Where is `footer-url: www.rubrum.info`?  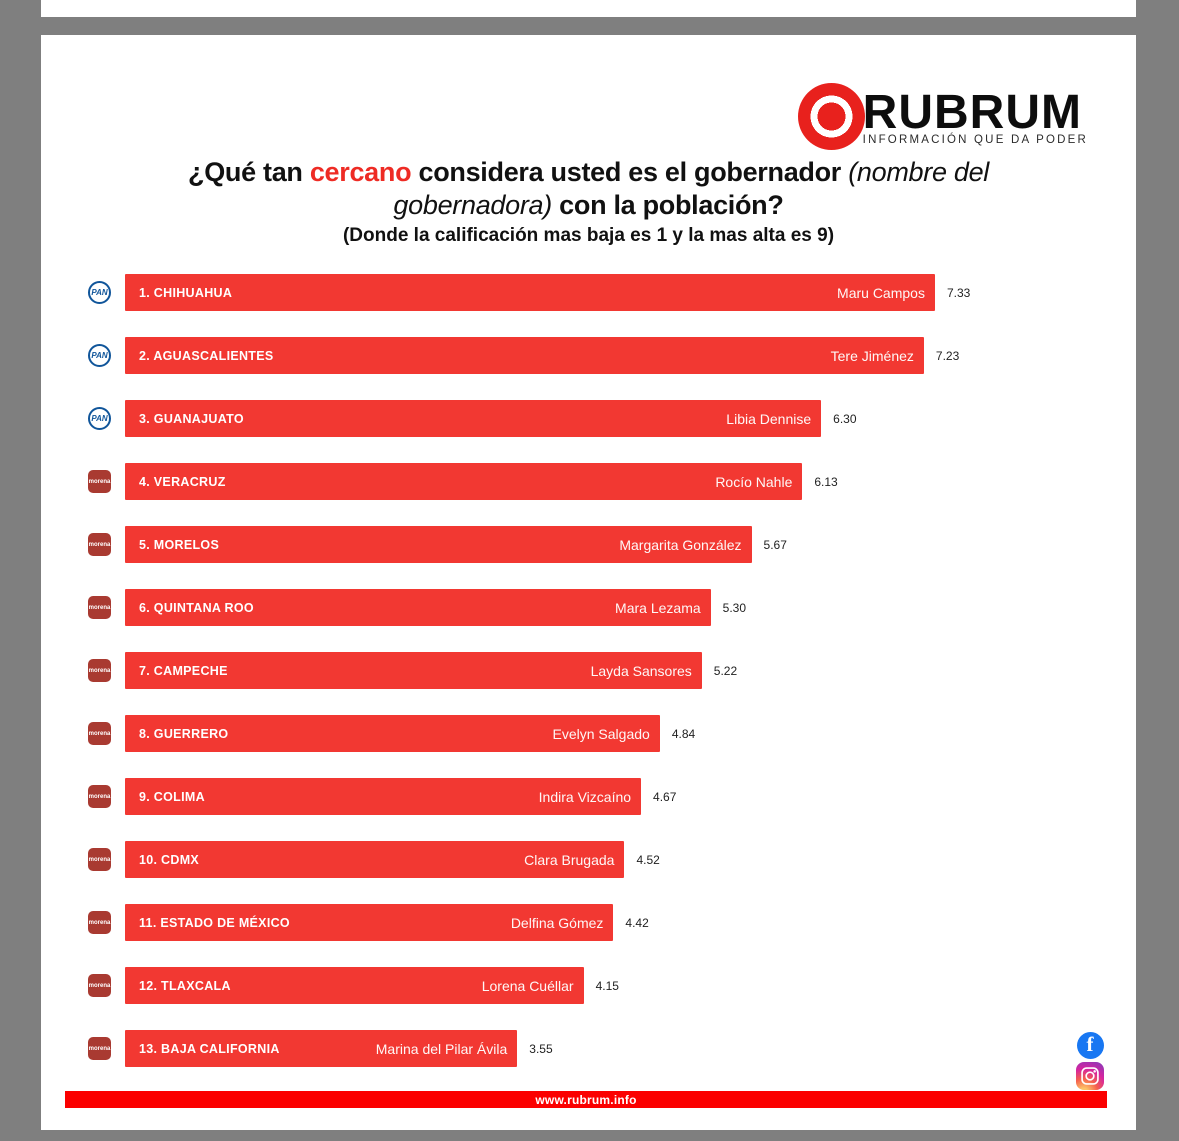
footer-url: www.rubrum.info is located at coordinates (586, 1099).